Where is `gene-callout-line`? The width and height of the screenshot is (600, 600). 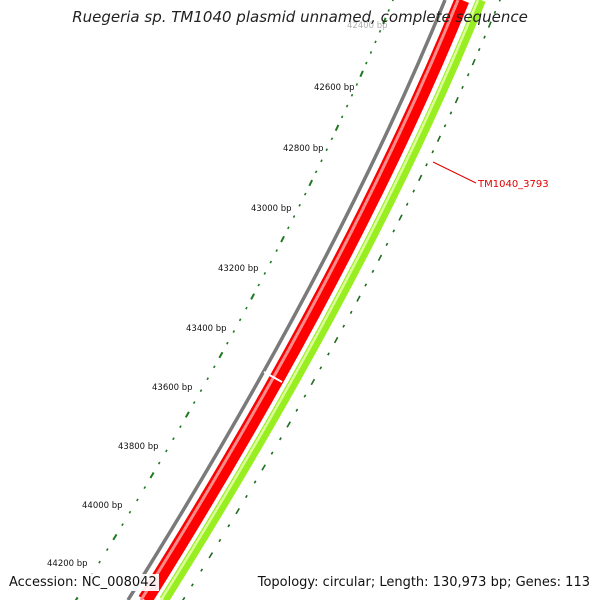
gene-callout-line is located at coordinates (454, 172).